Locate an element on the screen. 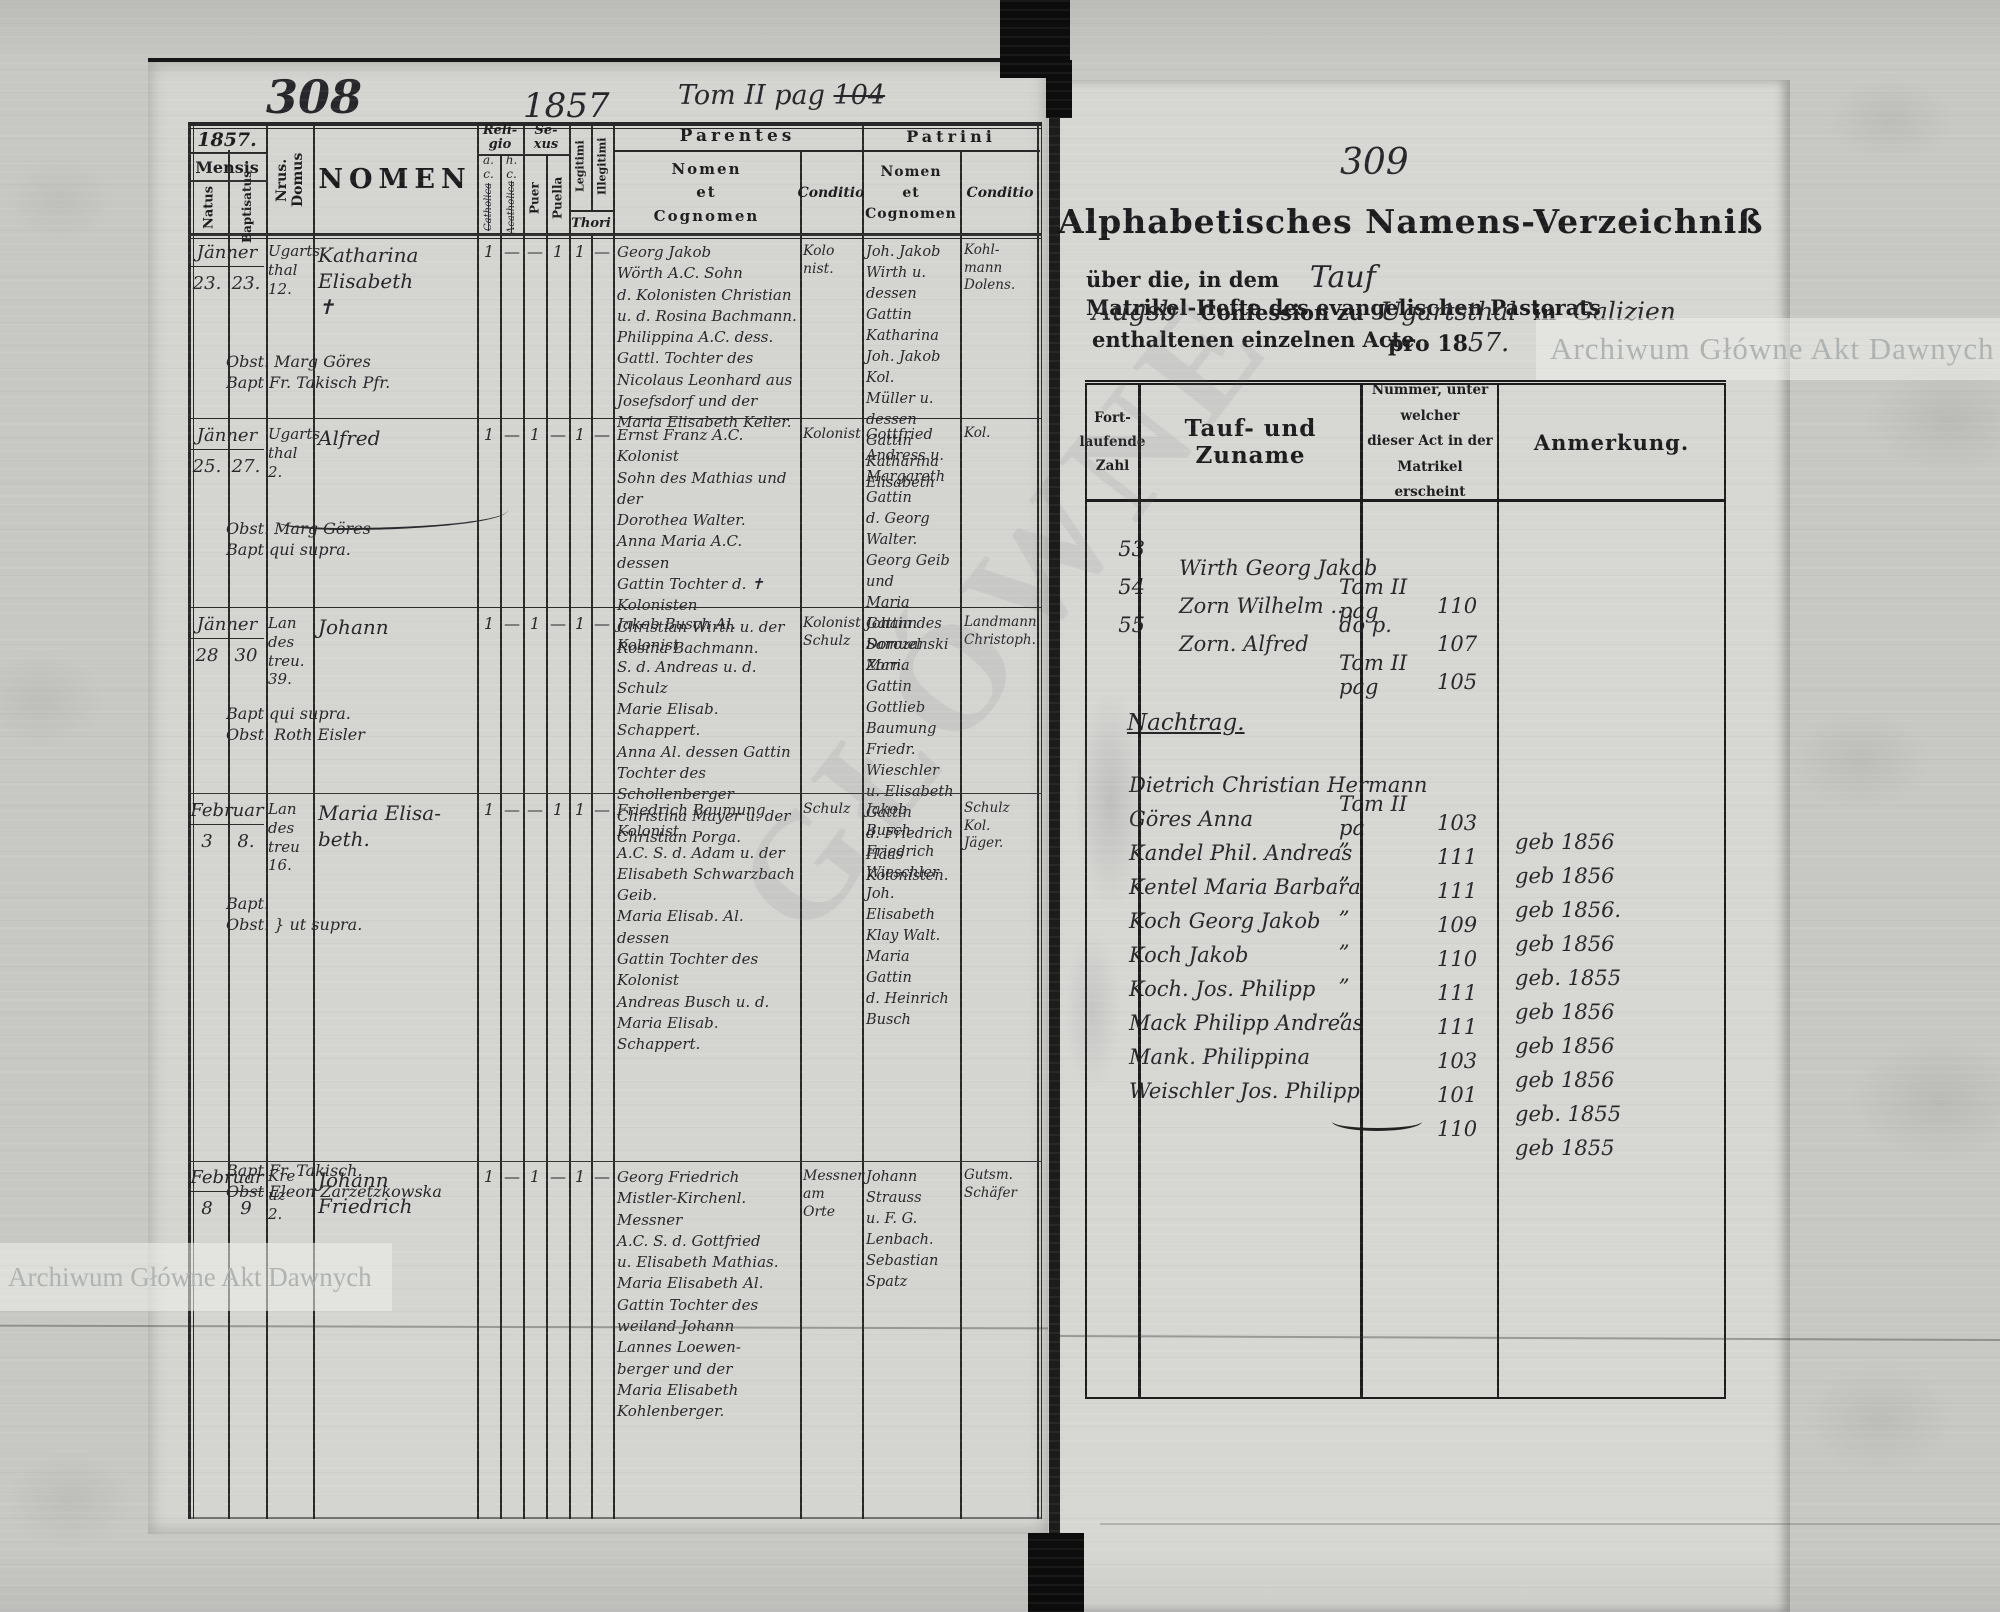  col-header-patrini-conditio: Conditio is located at coordinates (1000, 193).